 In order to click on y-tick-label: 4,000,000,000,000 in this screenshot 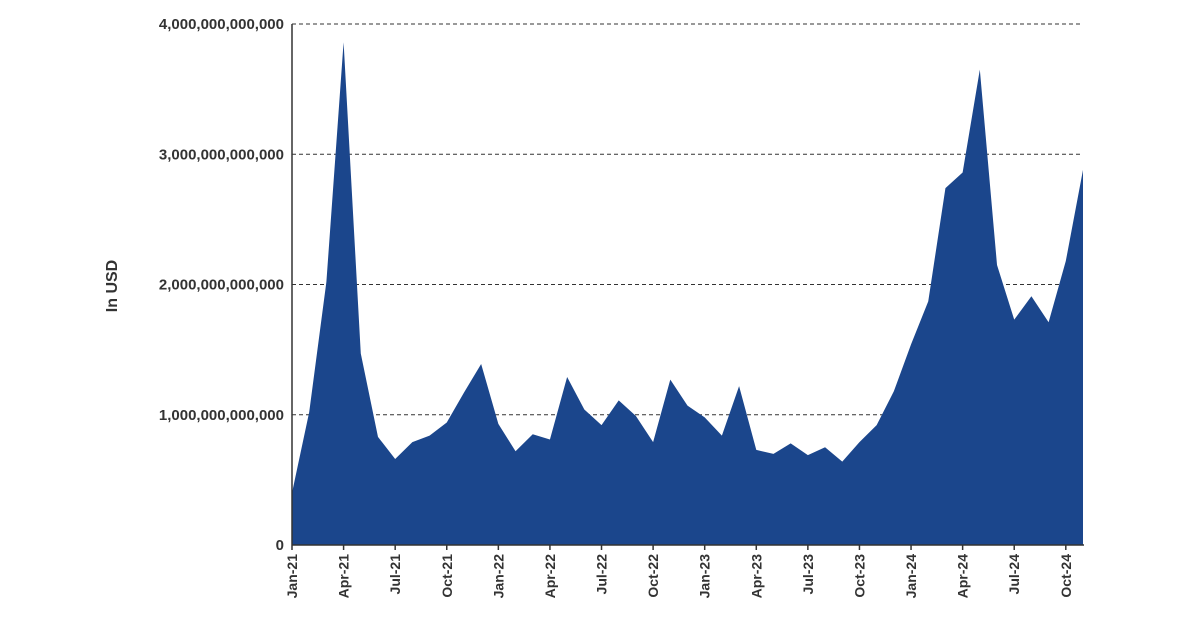, I will do `click(221, 24)`.